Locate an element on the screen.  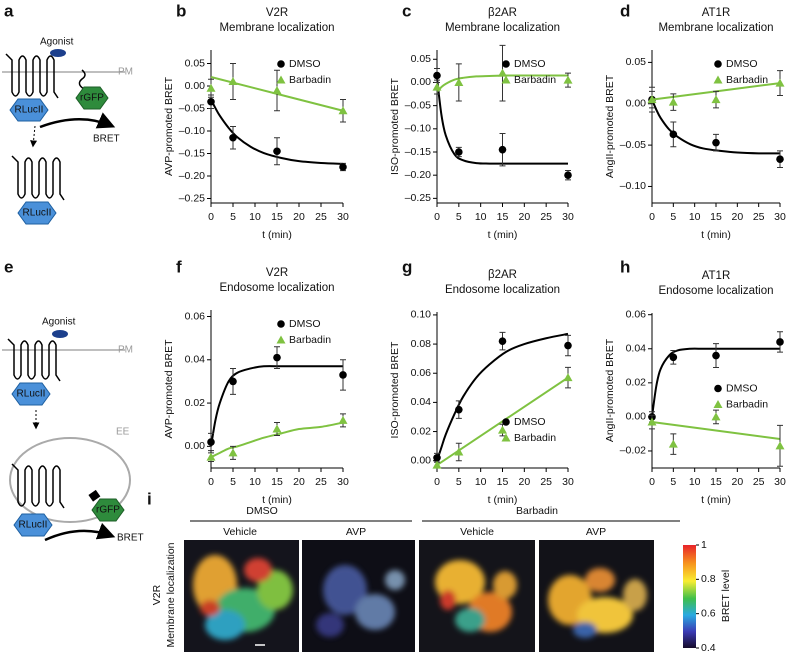
colorbar-tick-label: 0.6 is located at coordinates (708, 613).